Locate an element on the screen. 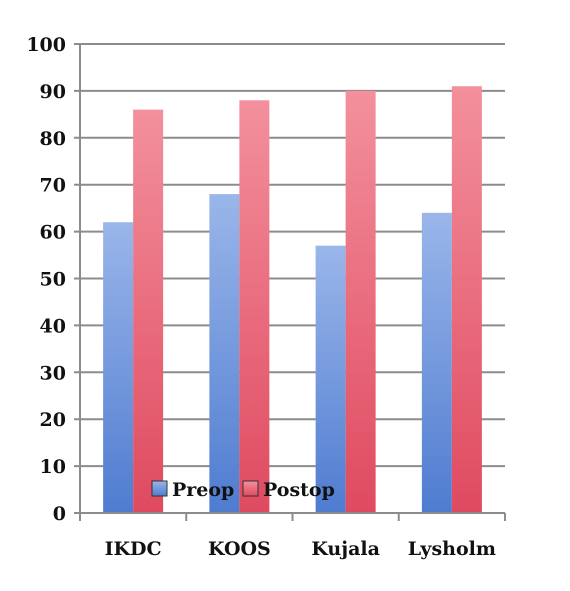 The image size is (570, 591). legend: Preop Postop is located at coordinates (243, 490).